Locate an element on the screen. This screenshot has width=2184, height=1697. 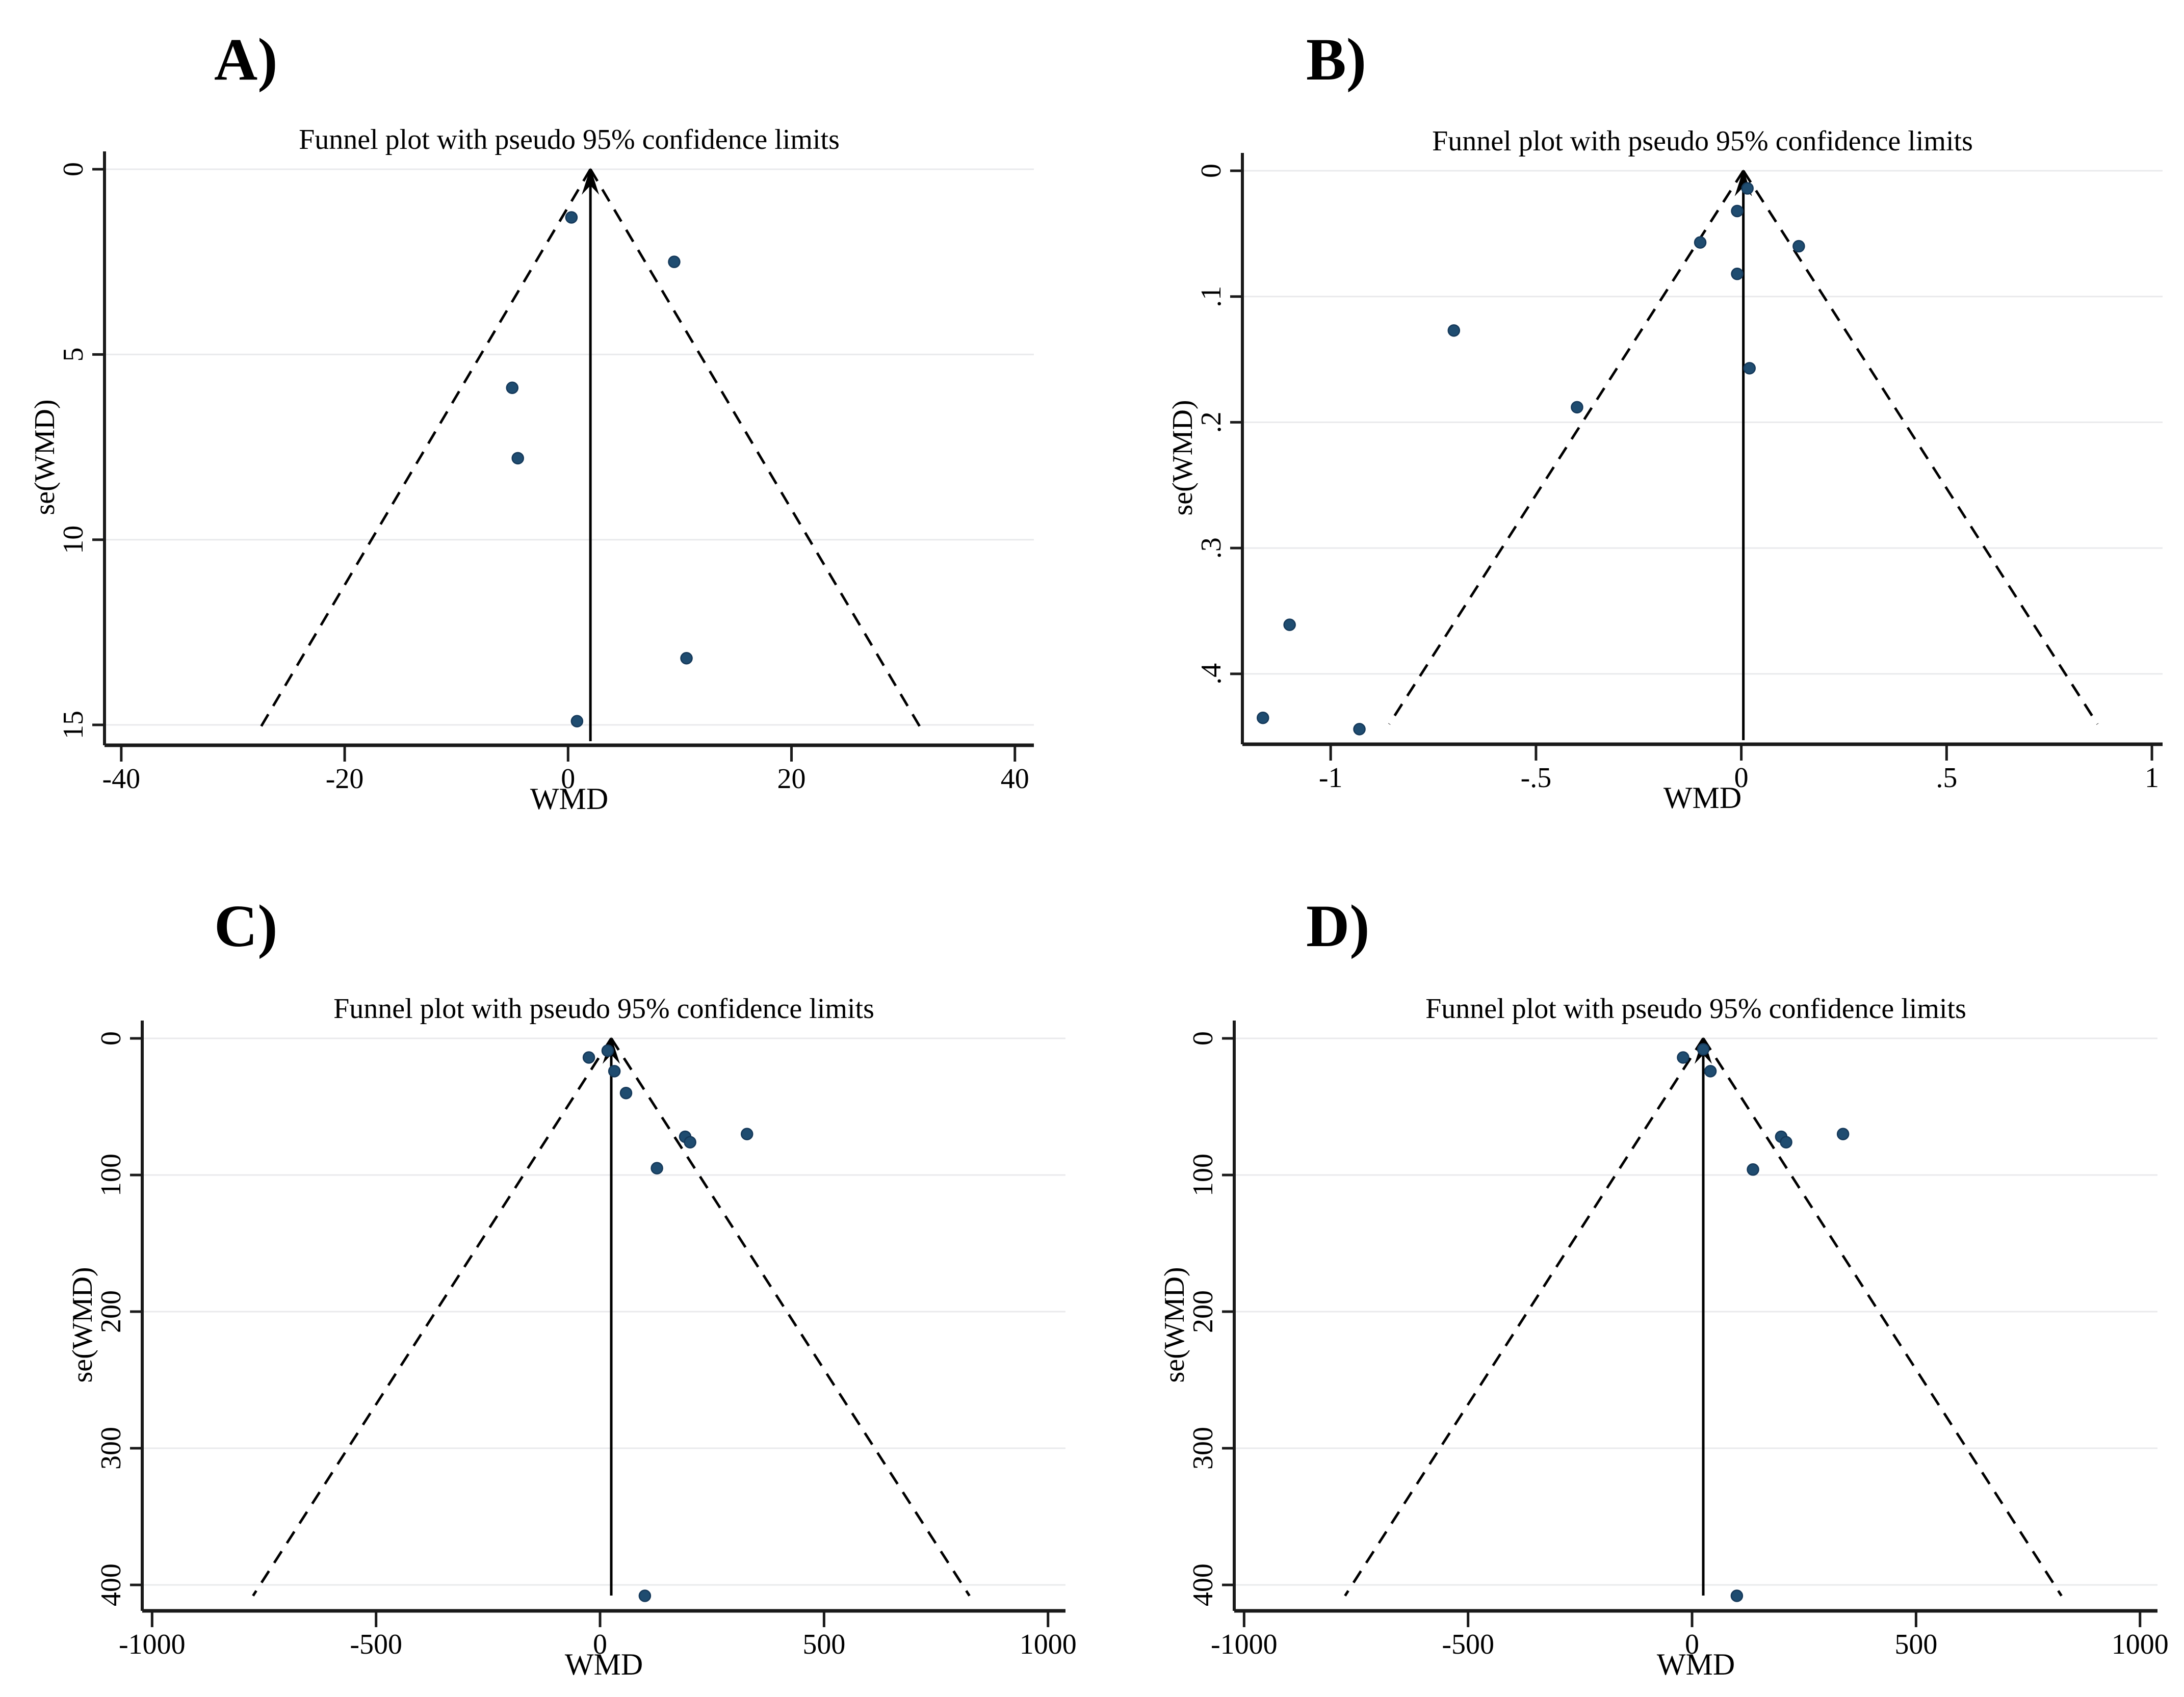
panel-letter: B) is located at coordinates (1336, 59).